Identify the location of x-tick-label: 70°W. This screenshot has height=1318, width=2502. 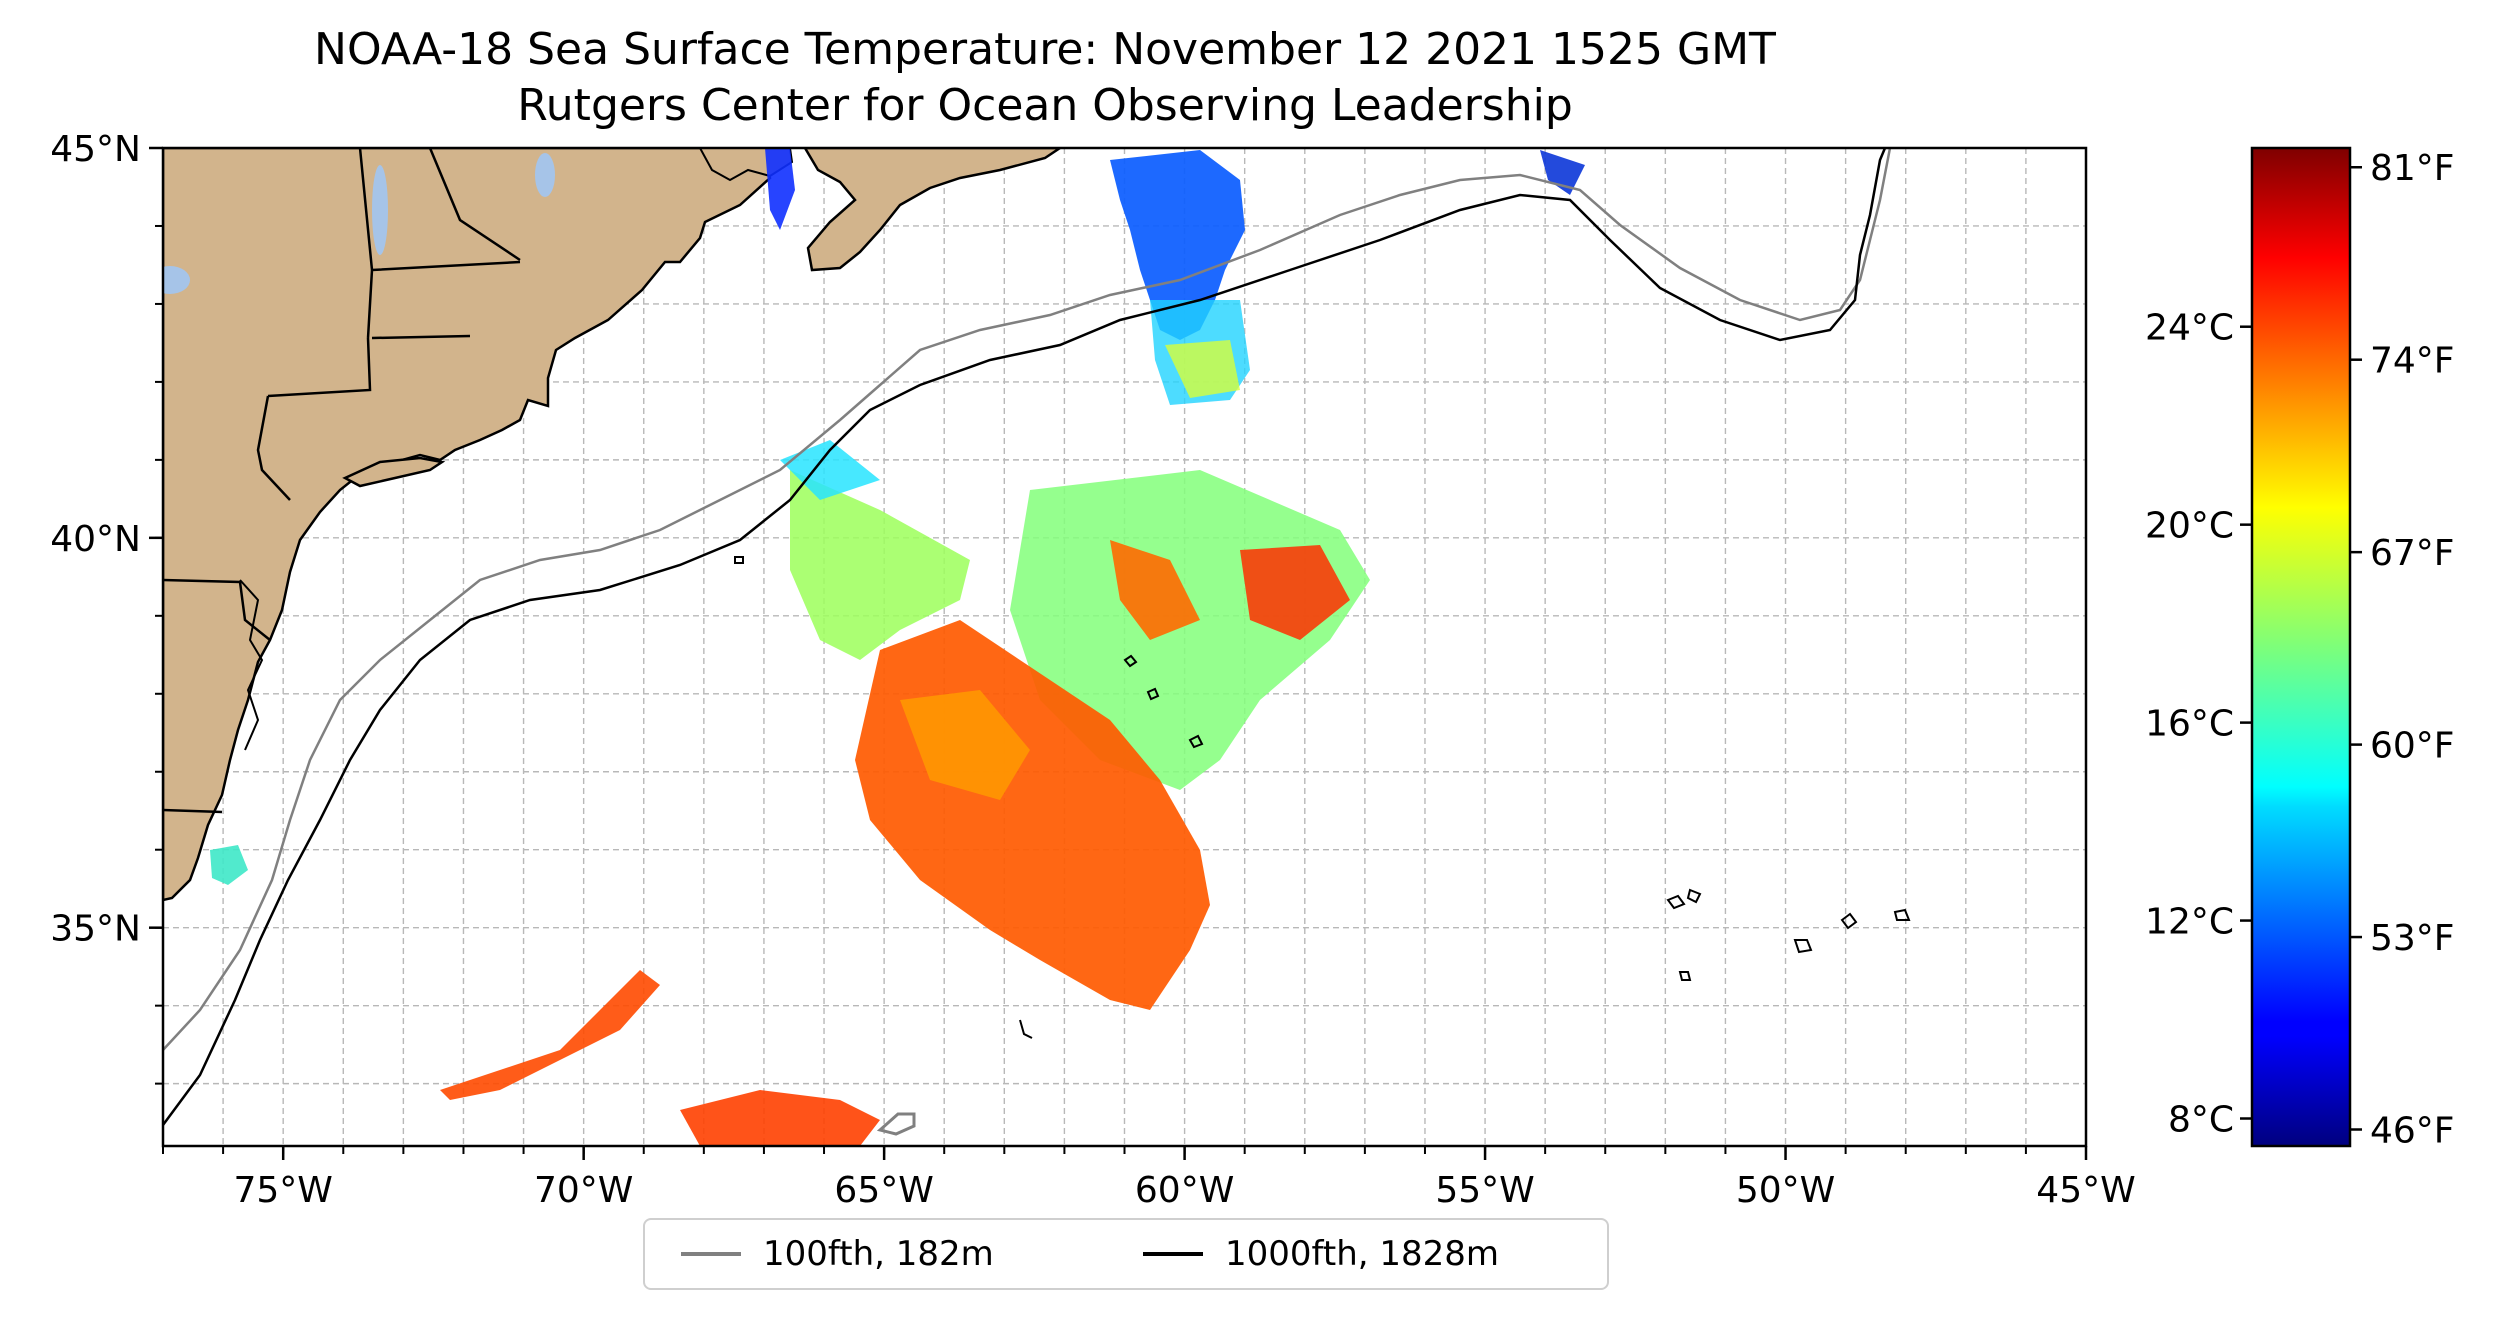
(583, 1190).